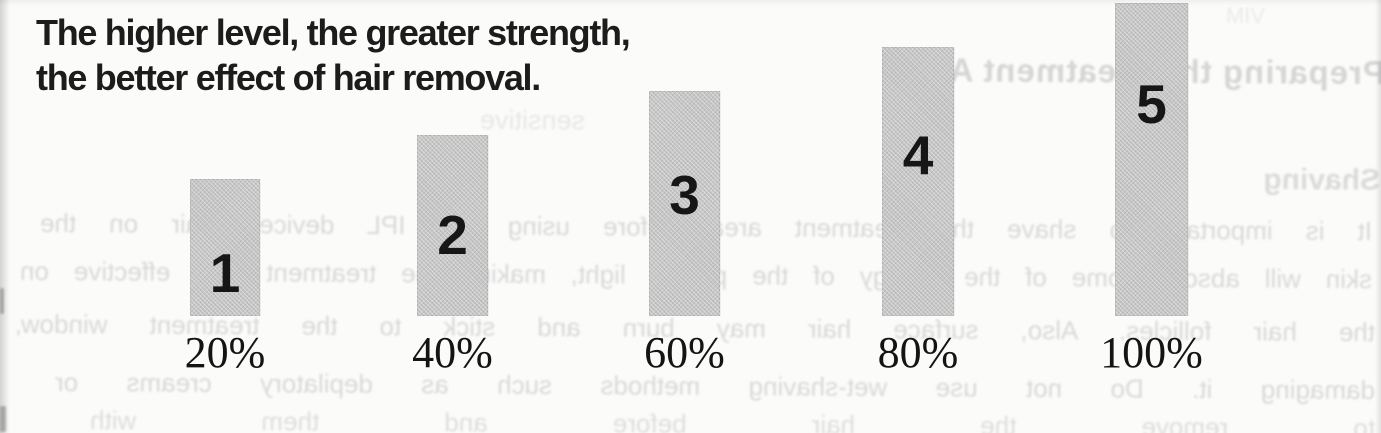 Image resolution: width=1381 pixels, height=433 pixels. I want to click on caption-line-2: the better effect of hair removal., so click(288, 77).